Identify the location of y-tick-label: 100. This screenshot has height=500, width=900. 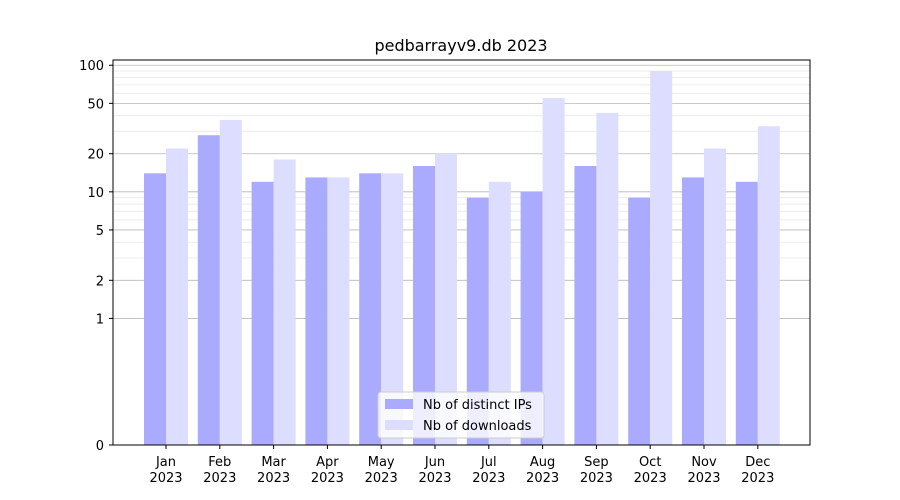
(91, 66).